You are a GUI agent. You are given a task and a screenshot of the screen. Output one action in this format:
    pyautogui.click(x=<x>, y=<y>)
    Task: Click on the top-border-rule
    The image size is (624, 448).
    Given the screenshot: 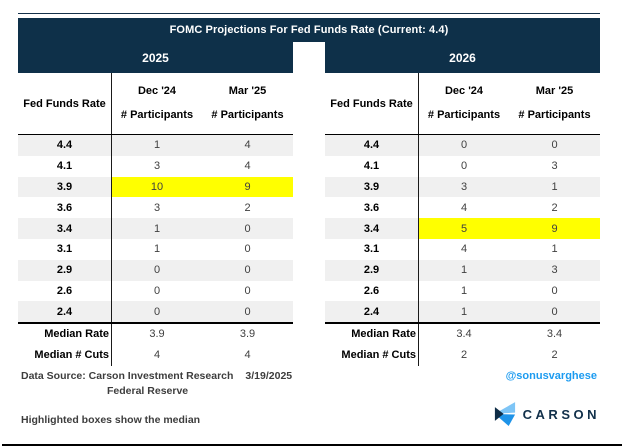 What is the action you would take?
    pyautogui.click(x=309, y=13)
    